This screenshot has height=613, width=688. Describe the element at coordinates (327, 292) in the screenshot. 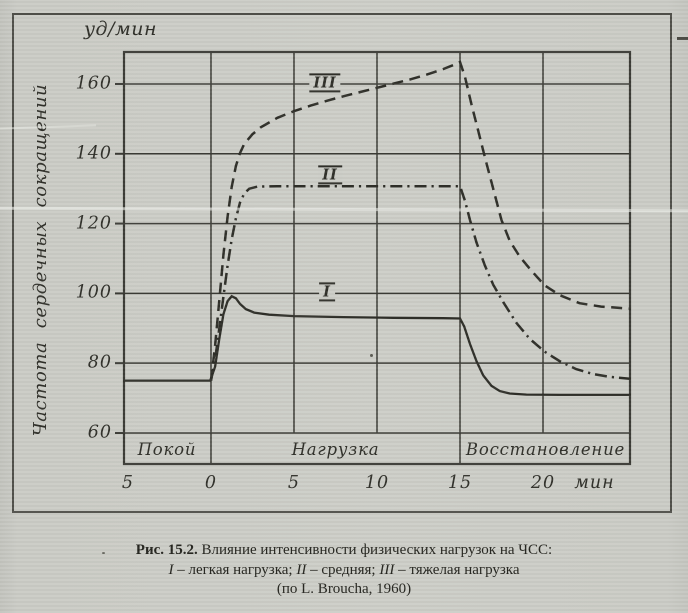

I see `series-label-I: I` at that location.